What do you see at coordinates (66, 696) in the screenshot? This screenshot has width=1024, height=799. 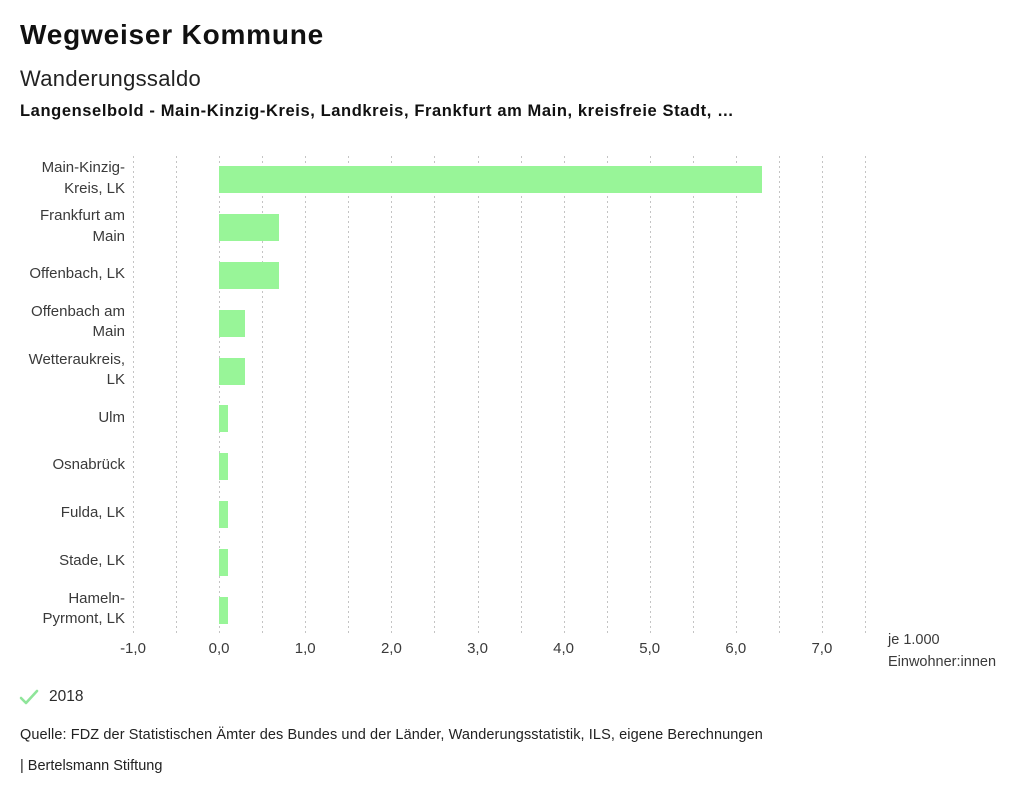 I see `legend-year-label: 2018` at bounding box center [66, 696].